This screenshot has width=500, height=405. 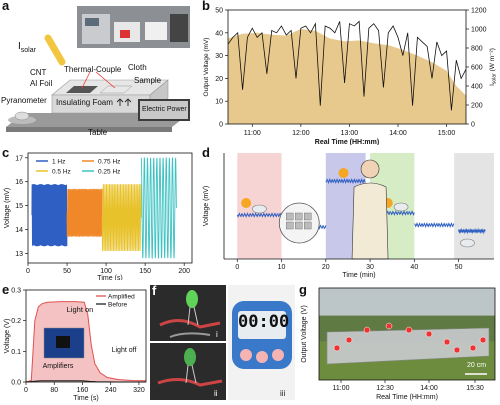 What do you see at coordinates (303, 289) in the screenshot?
I see `panel-letter-g: g` at bounding box center [303, 289].